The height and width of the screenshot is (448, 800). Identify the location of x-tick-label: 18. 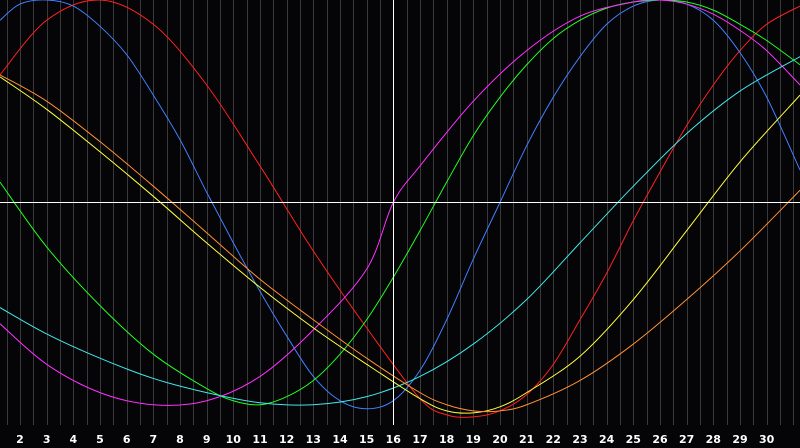
(446, 439).